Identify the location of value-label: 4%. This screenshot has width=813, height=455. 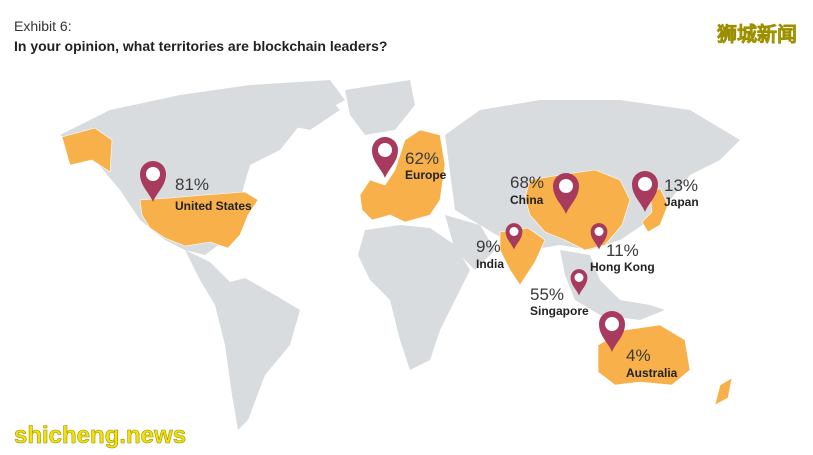
(638, 355).